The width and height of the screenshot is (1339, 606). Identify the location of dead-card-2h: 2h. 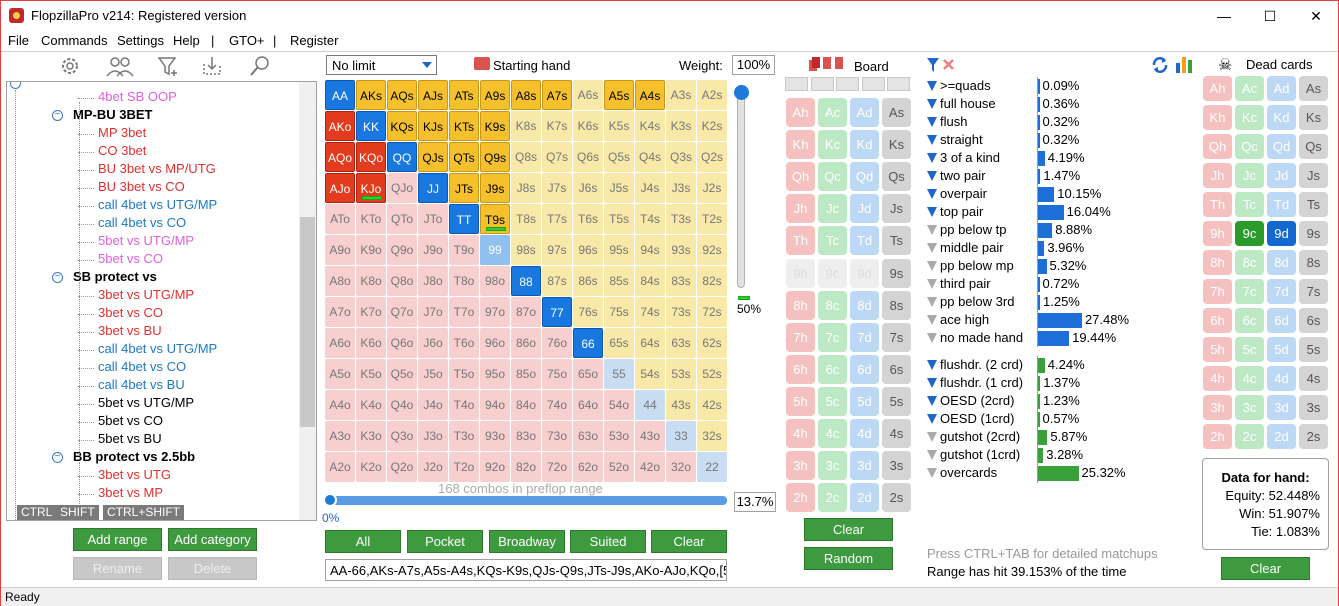
(1217, 436).